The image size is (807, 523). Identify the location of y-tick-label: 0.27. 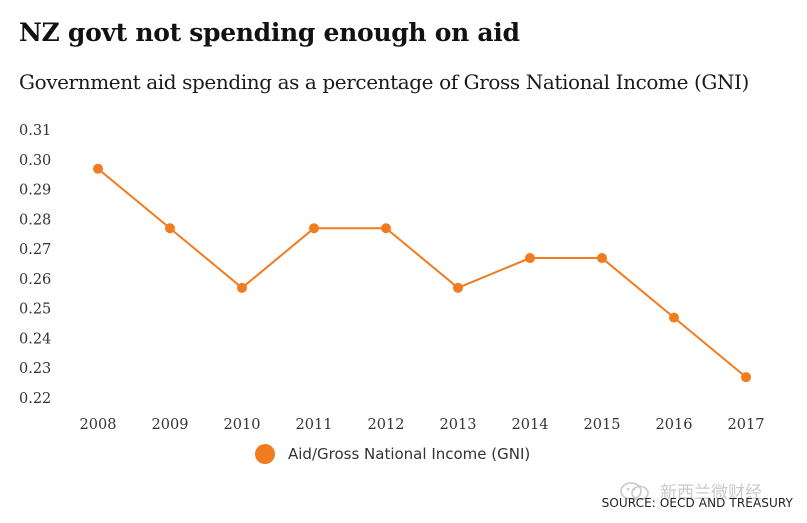
(35, 250).